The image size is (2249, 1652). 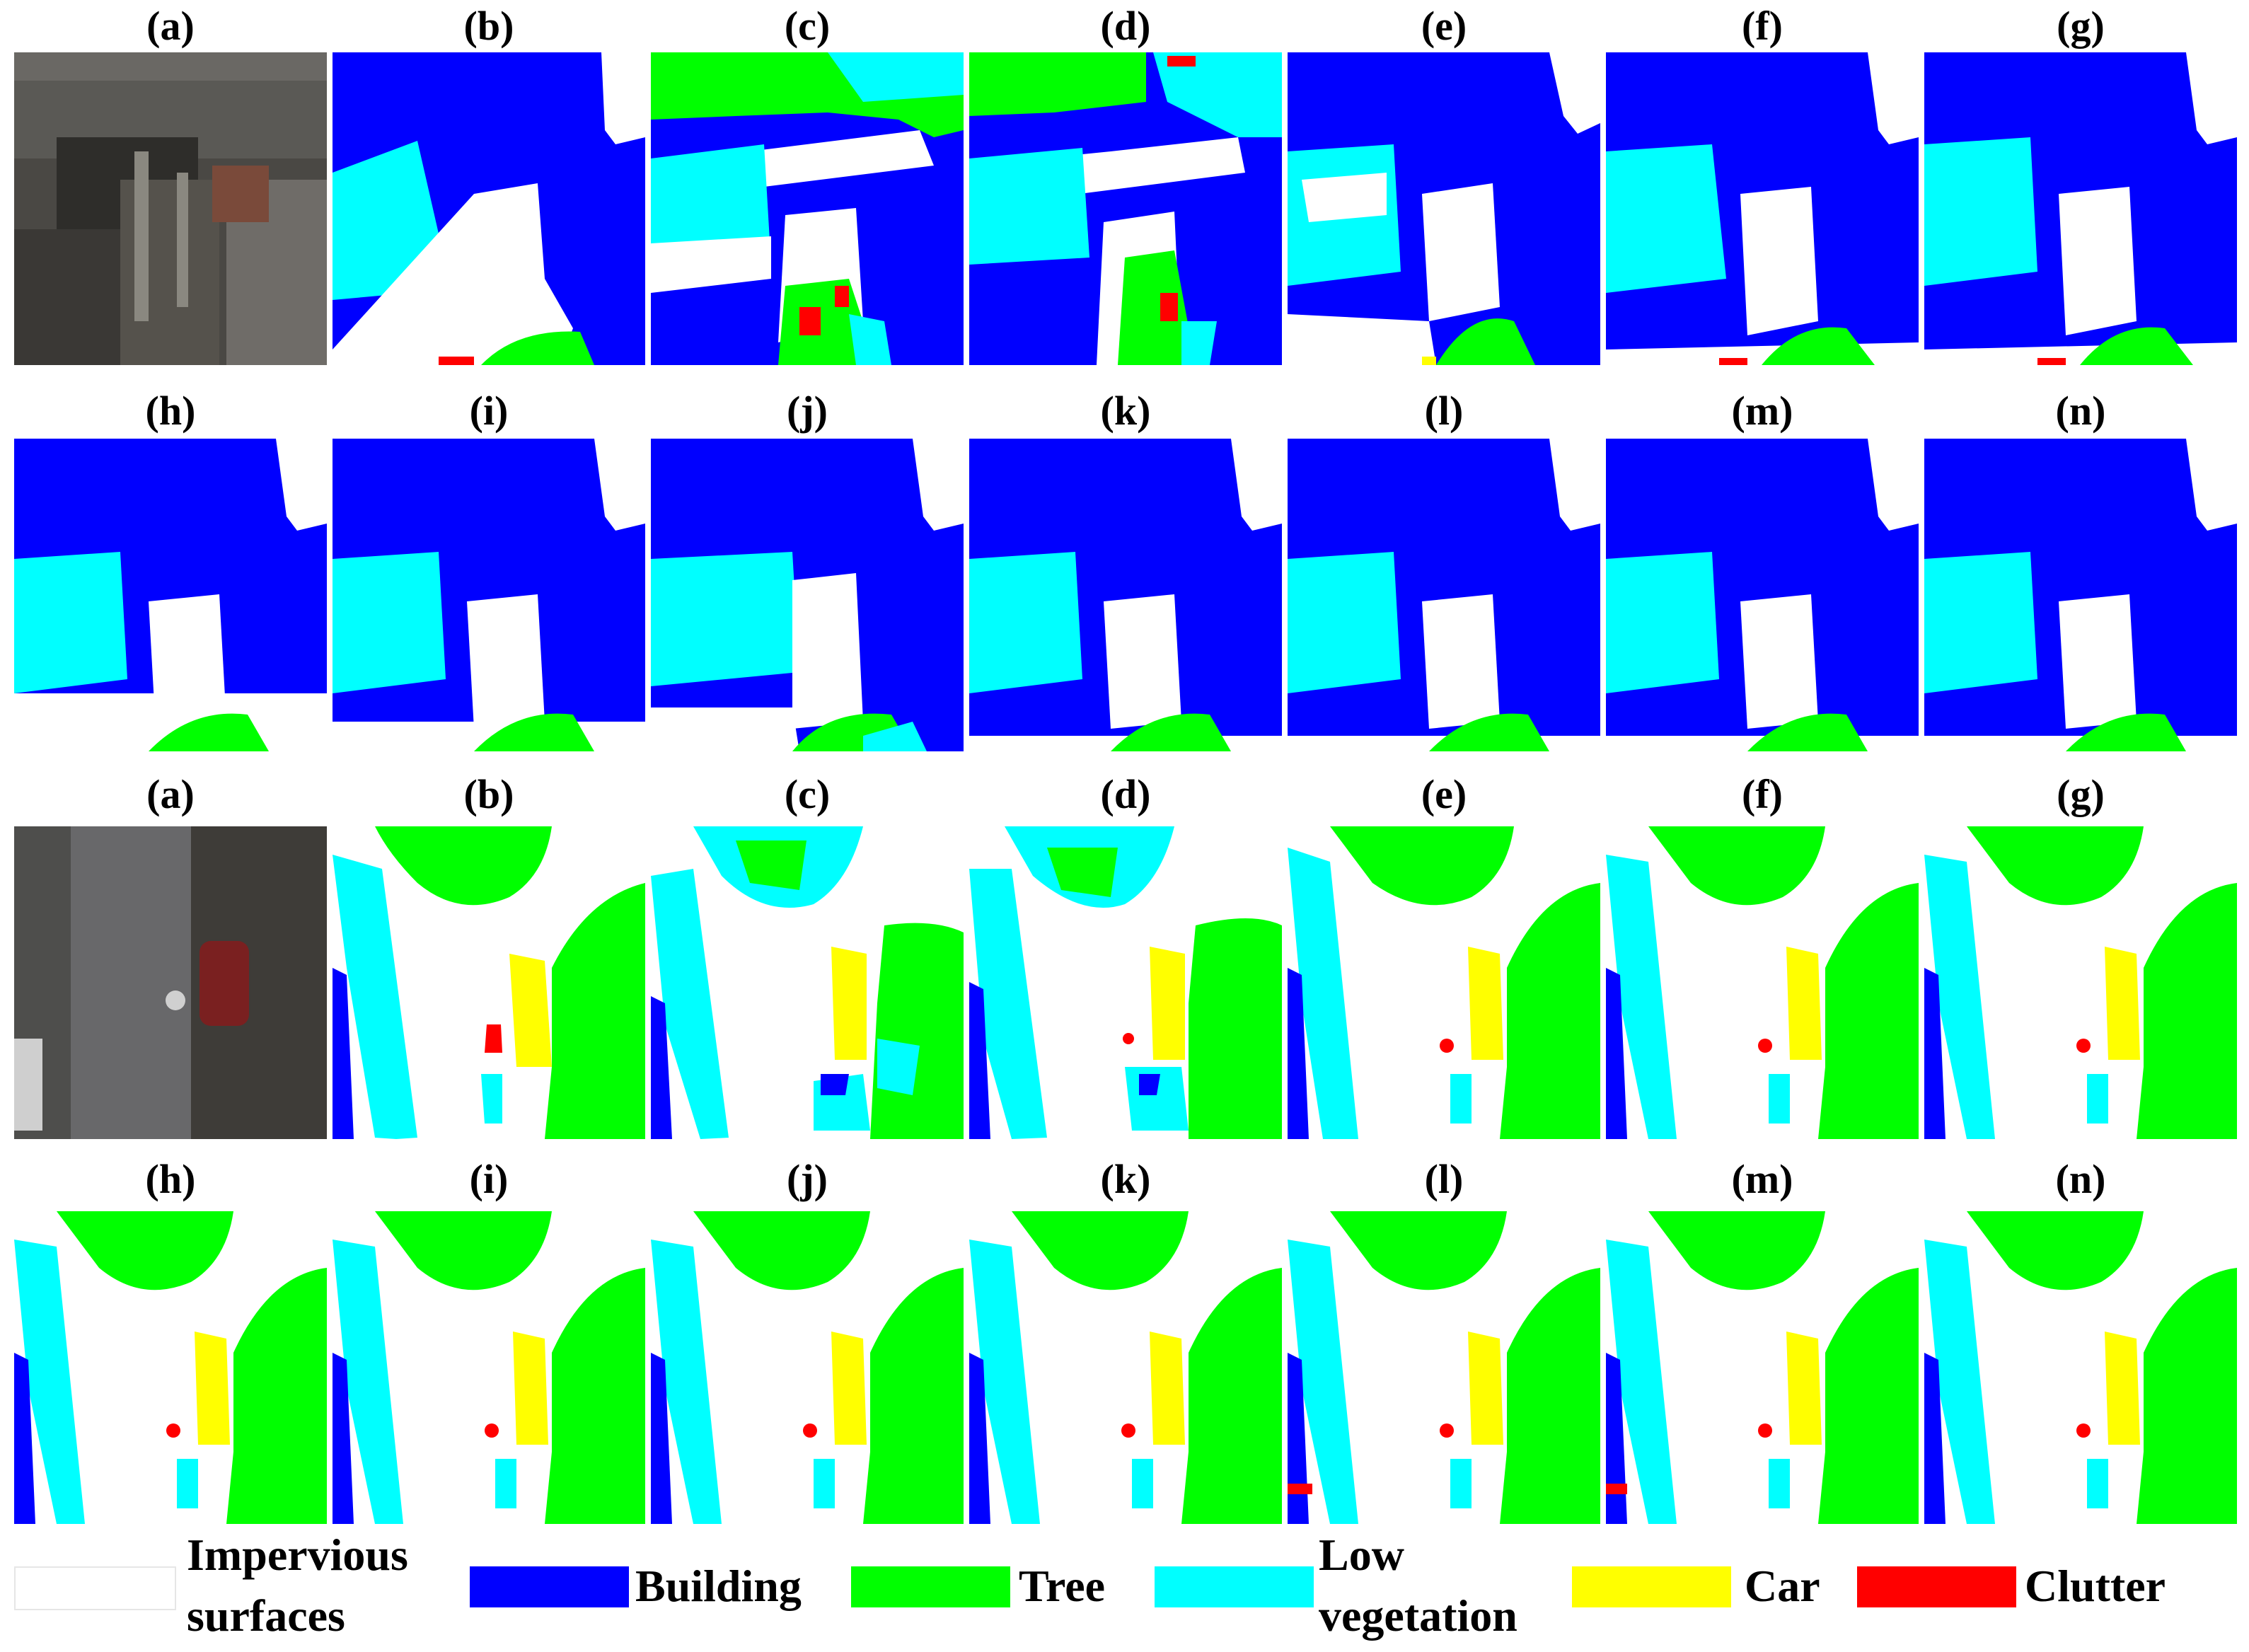 What do you see at coordinates (1444, 1367) in the screenshot?
I see `map-scene2-l` at bounding box center [1444, 1367].